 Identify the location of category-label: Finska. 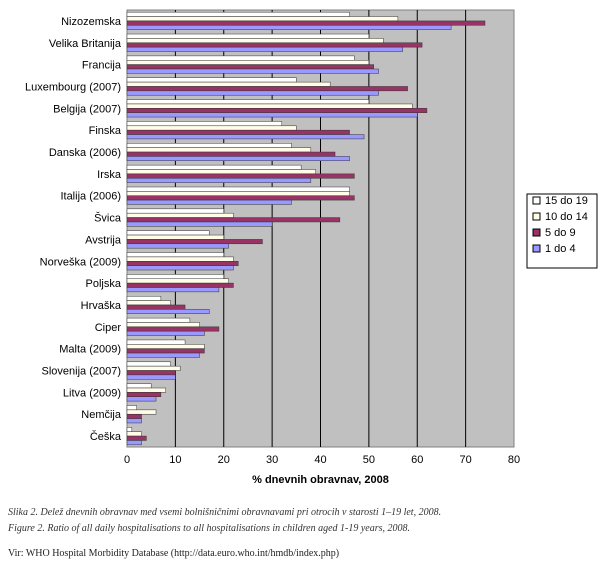
(105, 131).